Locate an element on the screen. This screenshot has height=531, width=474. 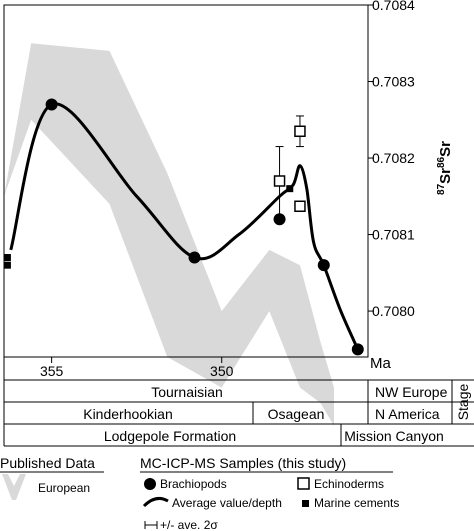
formation-mission-canyon: Mission Canyon is located at coordinates (394, 436).